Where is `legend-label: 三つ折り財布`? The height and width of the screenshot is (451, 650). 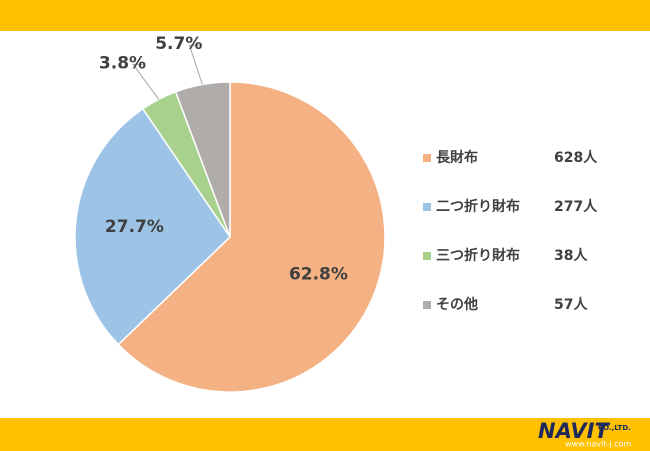
legend-label: 三つ折り財布 is located at coordinates (478, 255).